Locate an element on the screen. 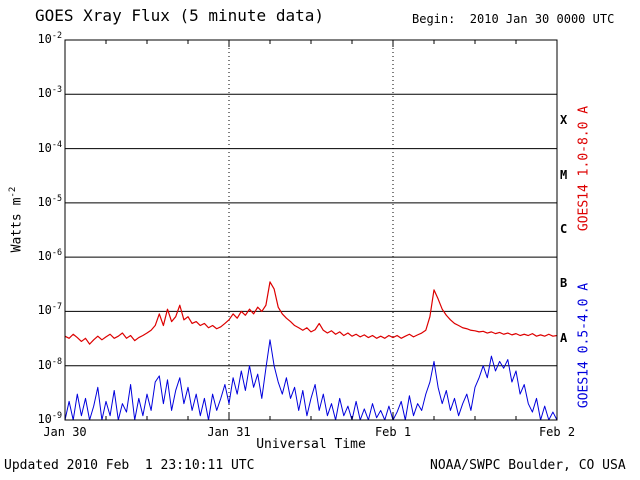 The width and height of the screenshot is (640, 480). y-tick-label: 10⁻⁴ is located at coordinates (49, 146).